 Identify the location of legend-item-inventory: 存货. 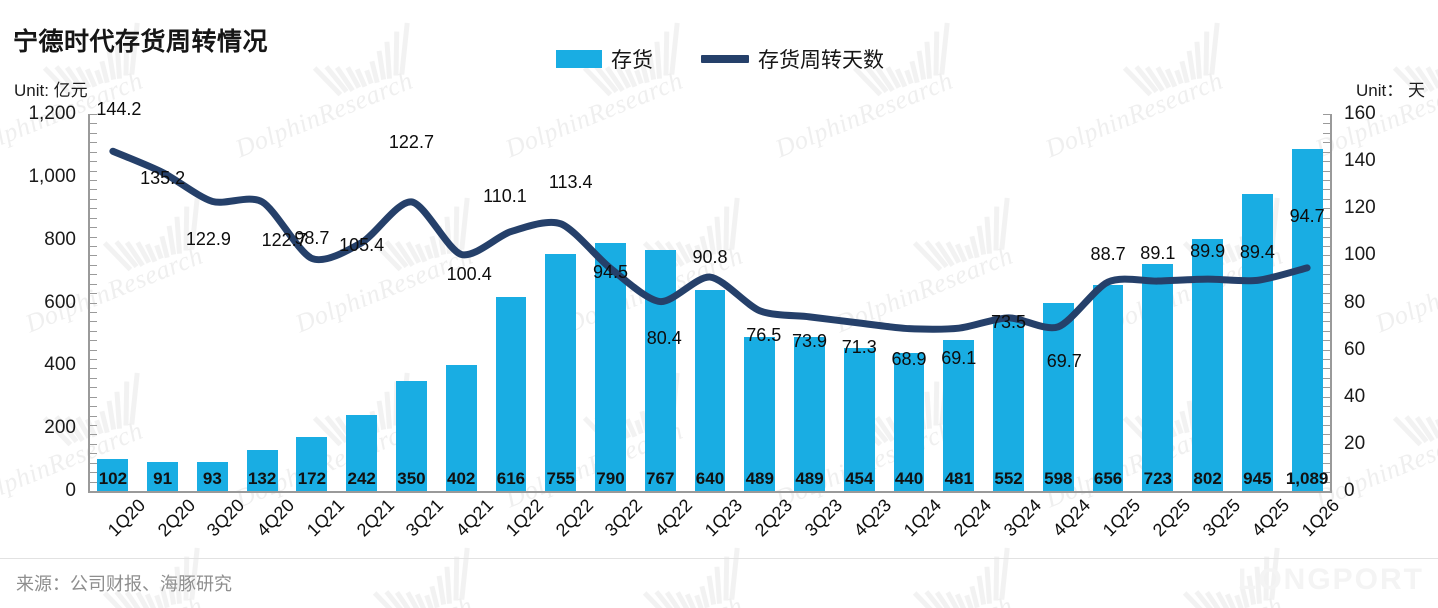
(604, 59).